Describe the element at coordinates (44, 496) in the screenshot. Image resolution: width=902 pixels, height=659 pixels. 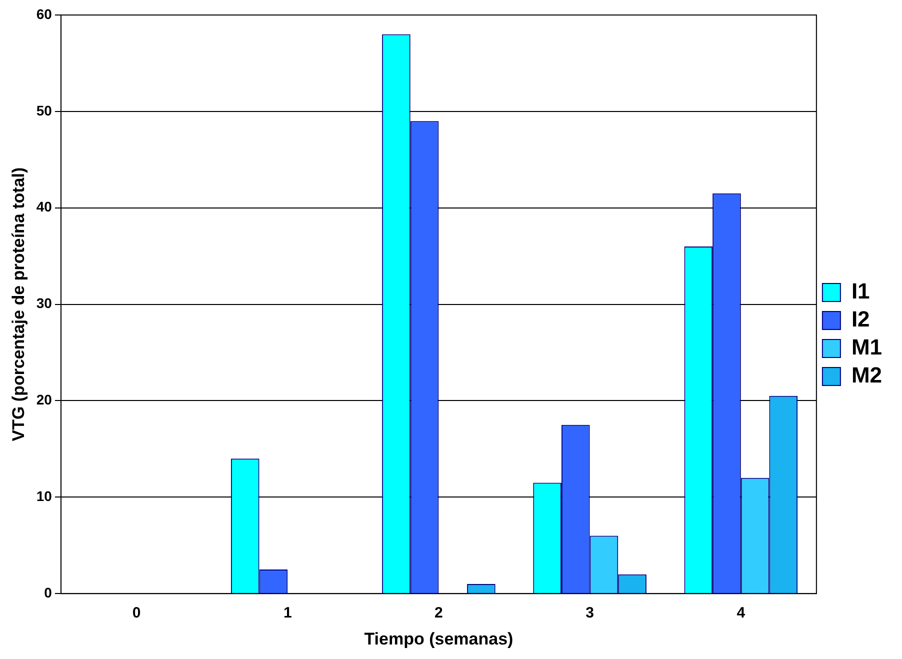
I see `y-tick-label: 10` at that location.